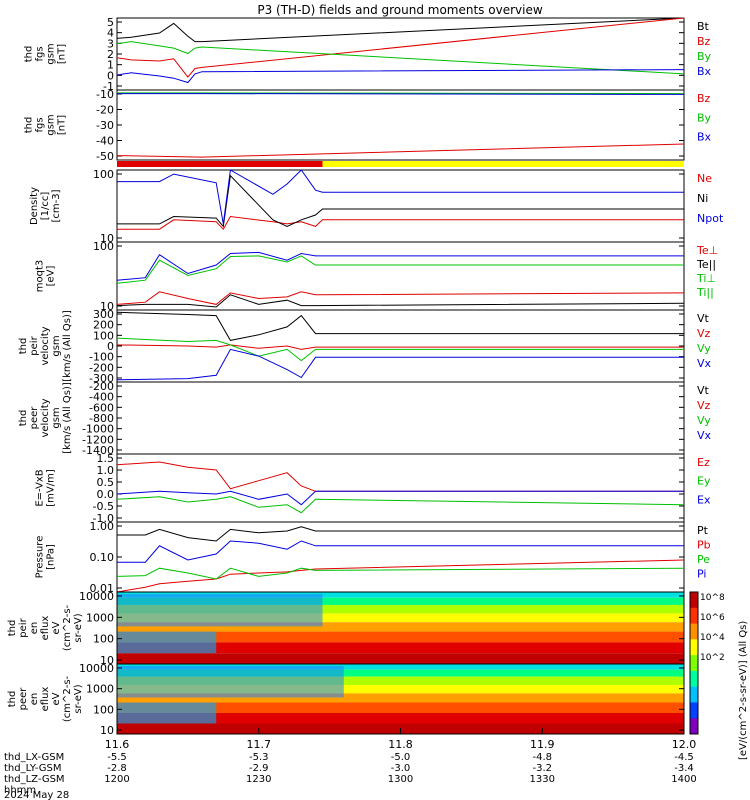  I want to click on y-axis-label-line: [km/s (All Qs)], so click(67, 346).